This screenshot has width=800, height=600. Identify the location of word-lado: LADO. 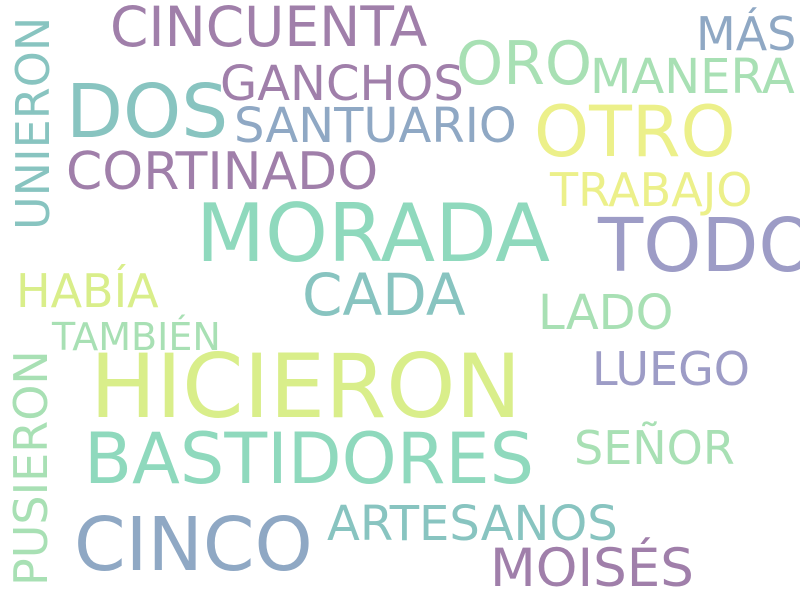
(606, 313).